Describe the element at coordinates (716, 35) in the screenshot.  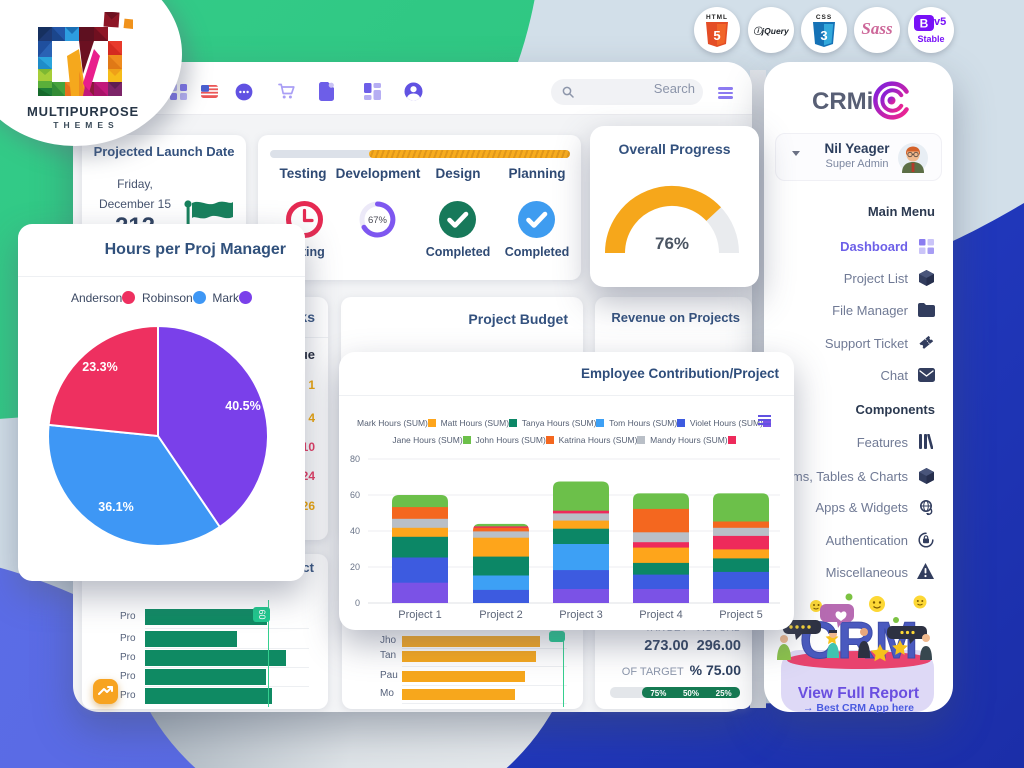
I see `svg-text: 5` at that location.